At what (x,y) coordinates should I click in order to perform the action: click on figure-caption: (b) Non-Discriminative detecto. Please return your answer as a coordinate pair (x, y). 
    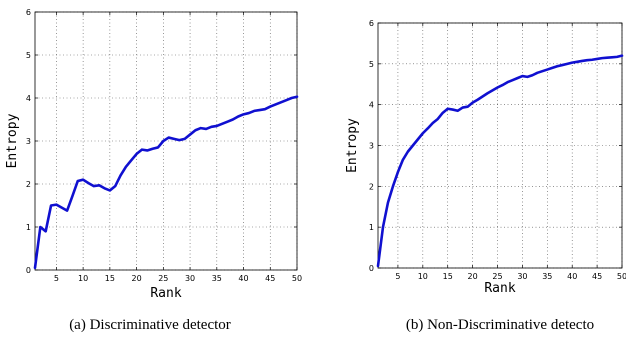
    Looking at the image, I should click on (500, 325).